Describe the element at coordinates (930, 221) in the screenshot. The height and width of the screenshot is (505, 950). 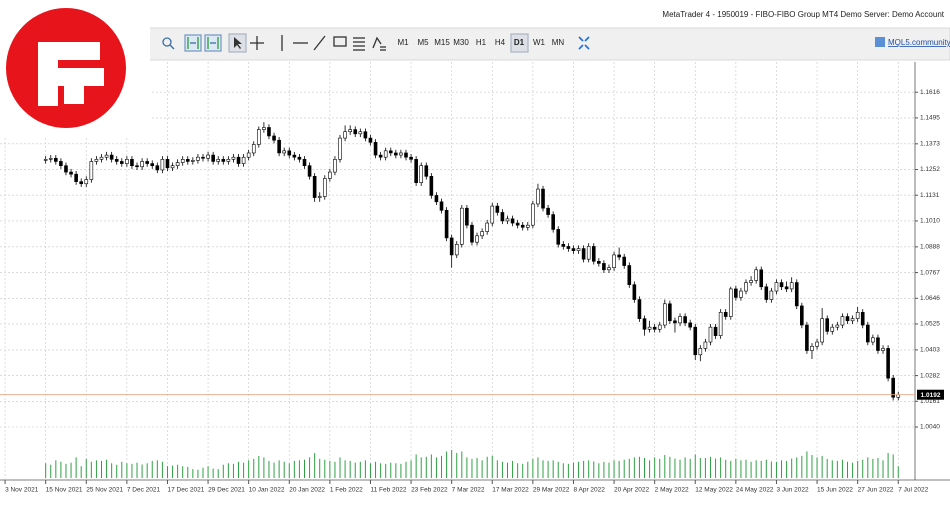
I see `y-tick-label: 1.1010` at that location.